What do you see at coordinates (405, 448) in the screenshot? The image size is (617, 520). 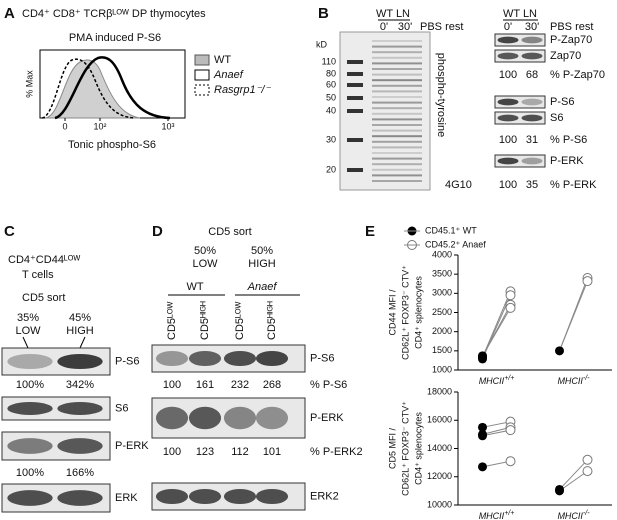 I see `y-axis-label: CD62L⁺ FOXP3⁻ CTV⁺` at bounding box center [405, 448].